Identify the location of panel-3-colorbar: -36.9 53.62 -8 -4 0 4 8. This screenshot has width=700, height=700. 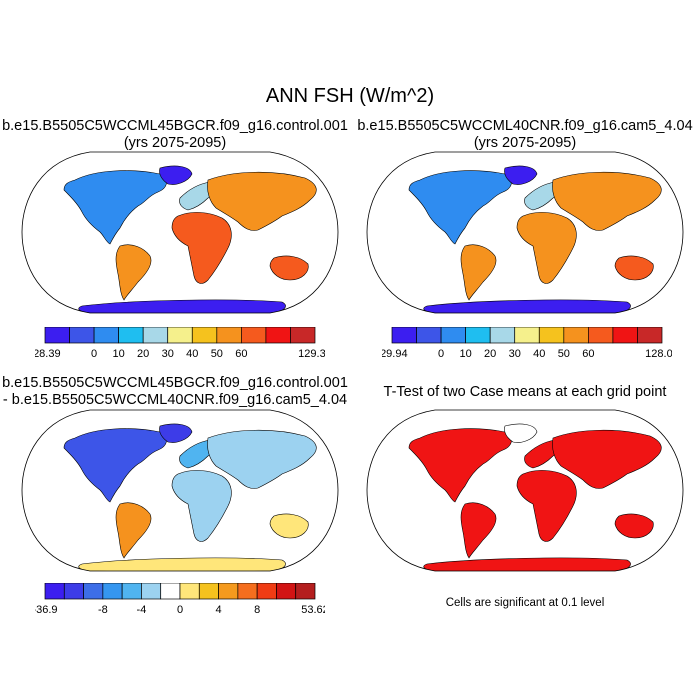
(180, 599).